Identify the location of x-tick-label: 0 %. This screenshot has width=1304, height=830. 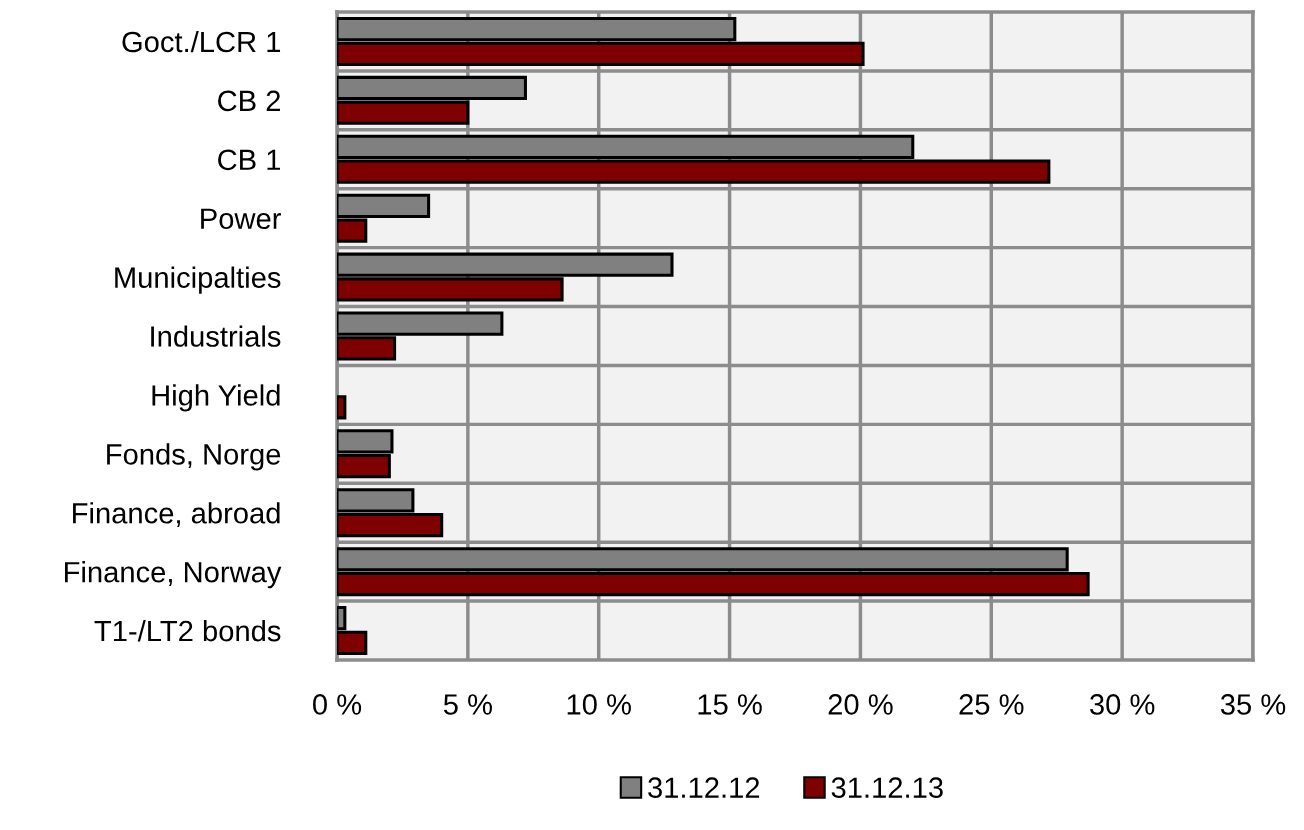
(337, 704).